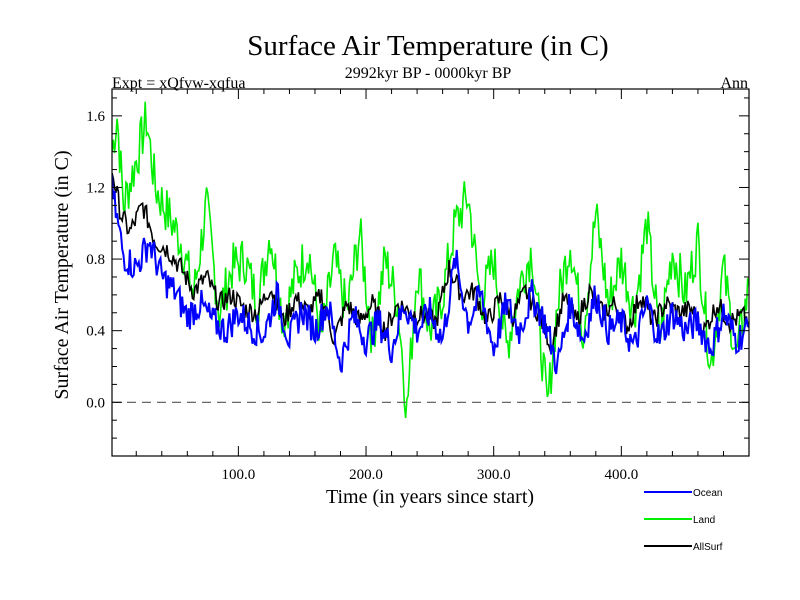  Describe the element at coordinates (734, 83) in the screenshot. I see `period-label: Ann` at that location.